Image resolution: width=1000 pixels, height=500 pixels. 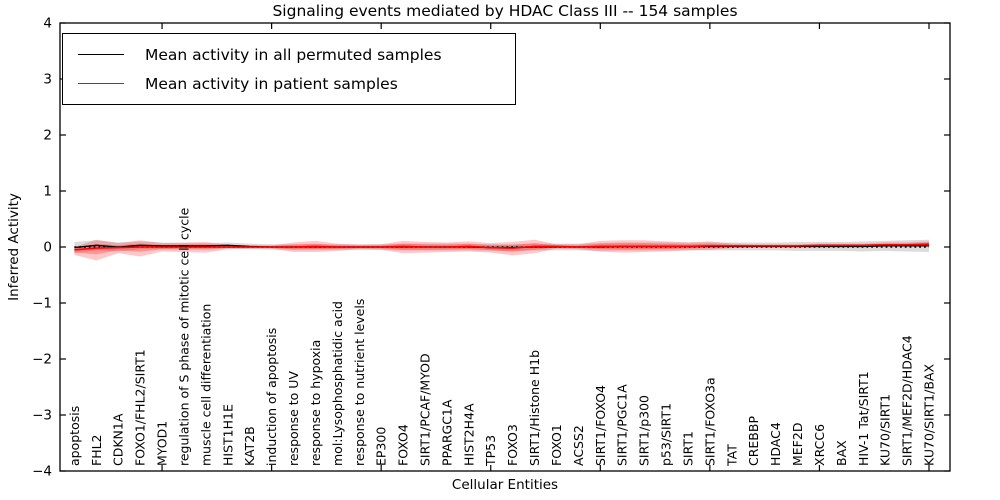 What do you see at coordinates (47, 80) in the screenshot?
I see `y-tick-label: 3` at bounding box center [47, 80].